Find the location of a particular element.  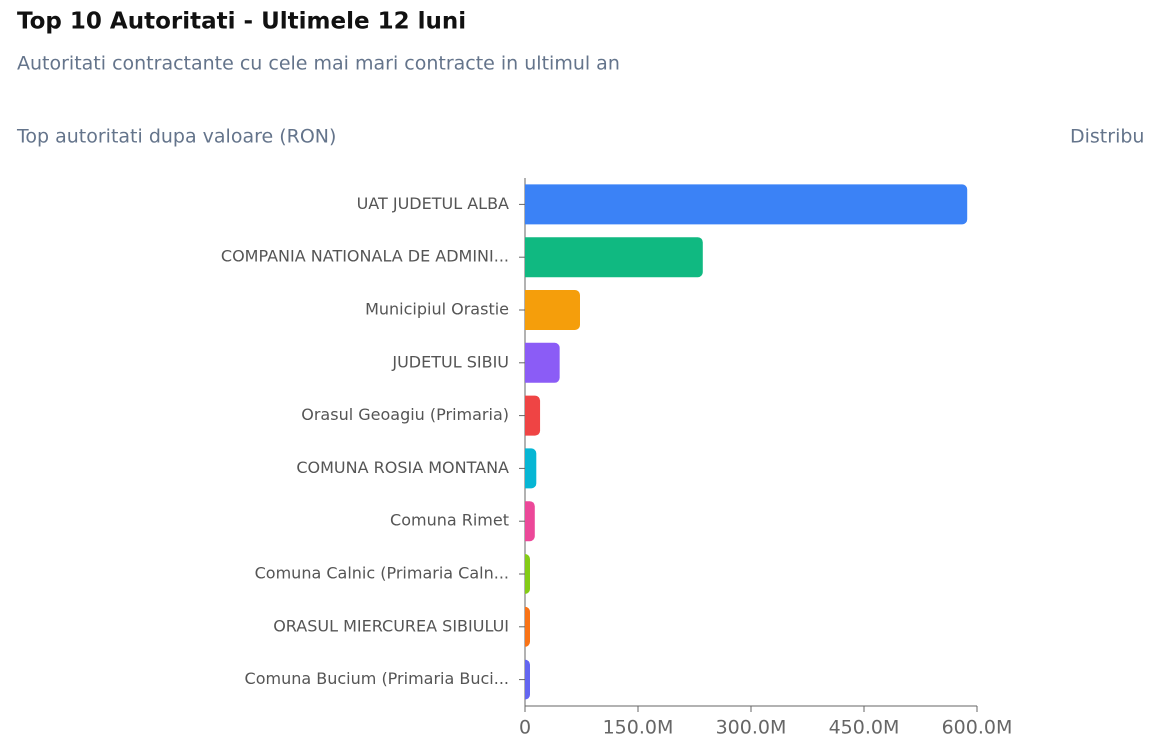

x-tick-label: 300.0M is located at coordinates (751, 727).